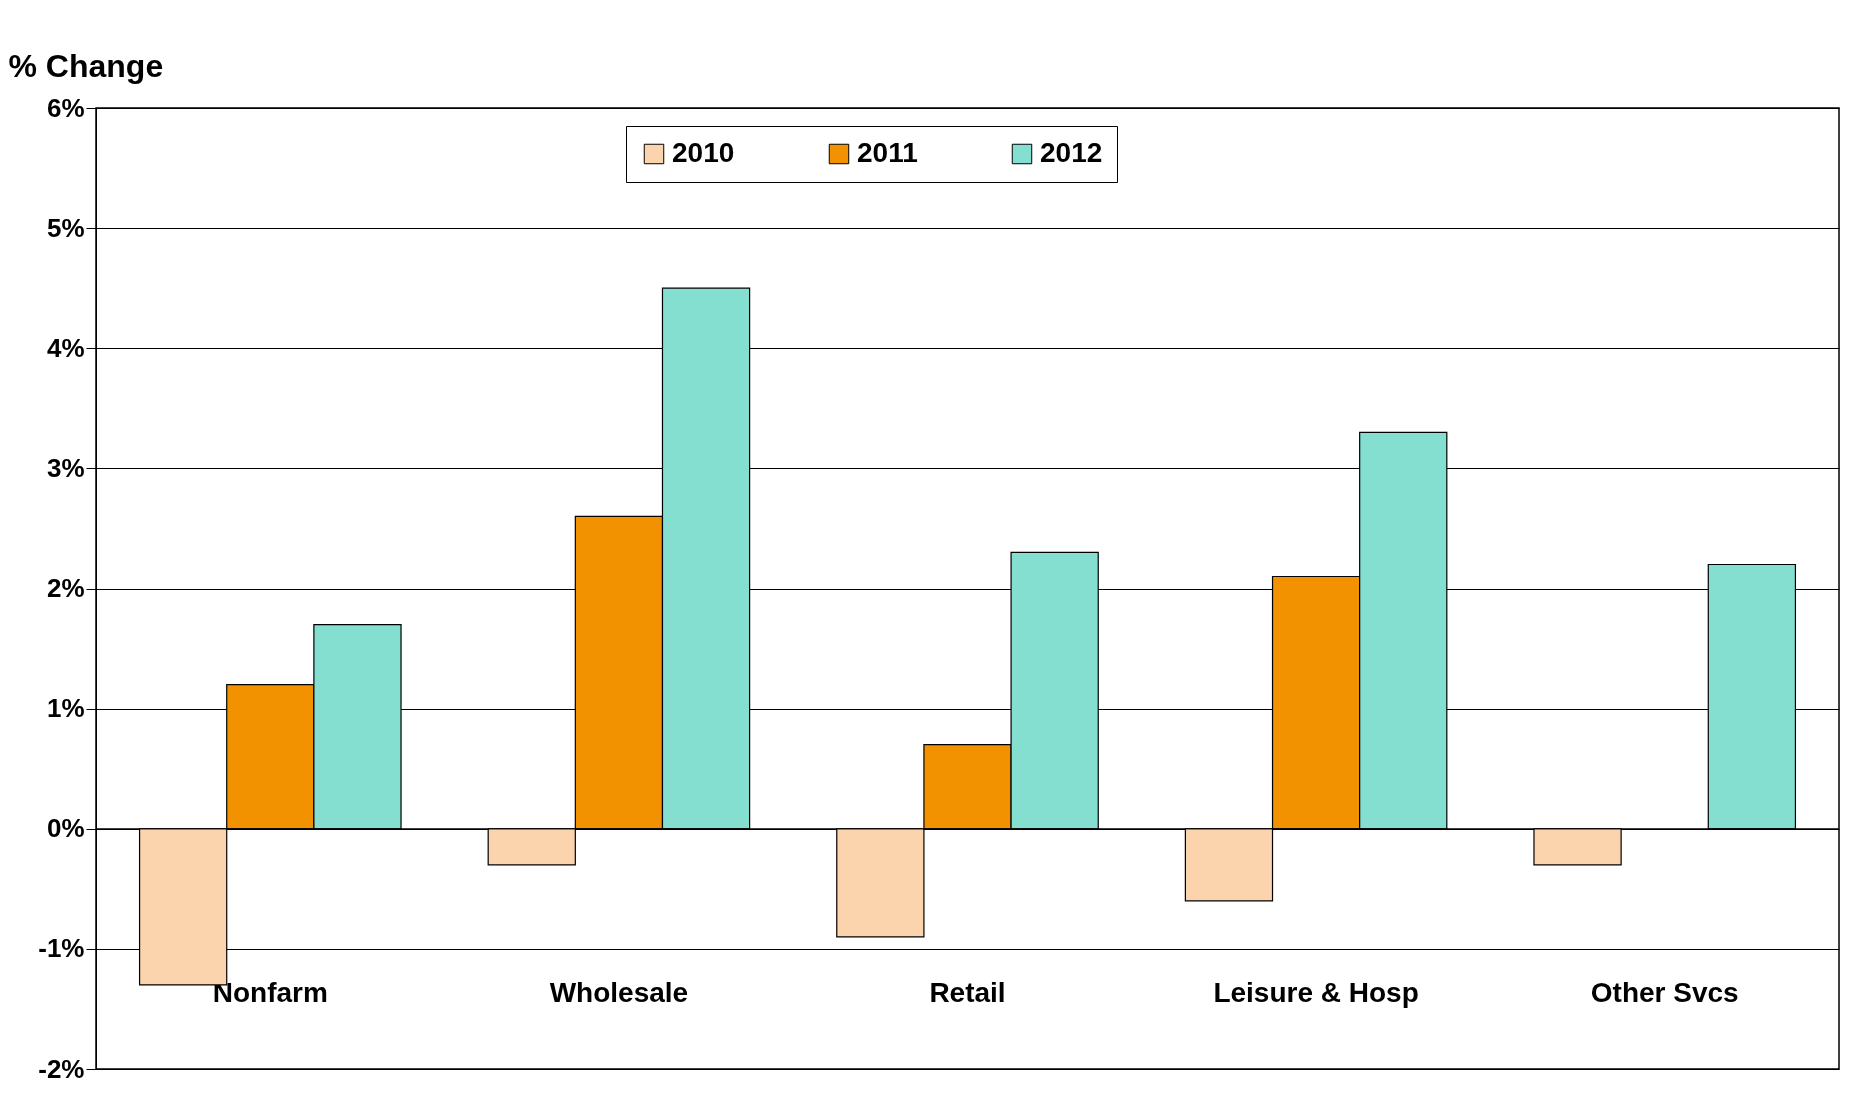 Image resolution: width=1854 pixels, height=1102 pixels. Describe the element at coordinates (703, 152) in the screenshot. I see `legend-label: 2010` at that location.